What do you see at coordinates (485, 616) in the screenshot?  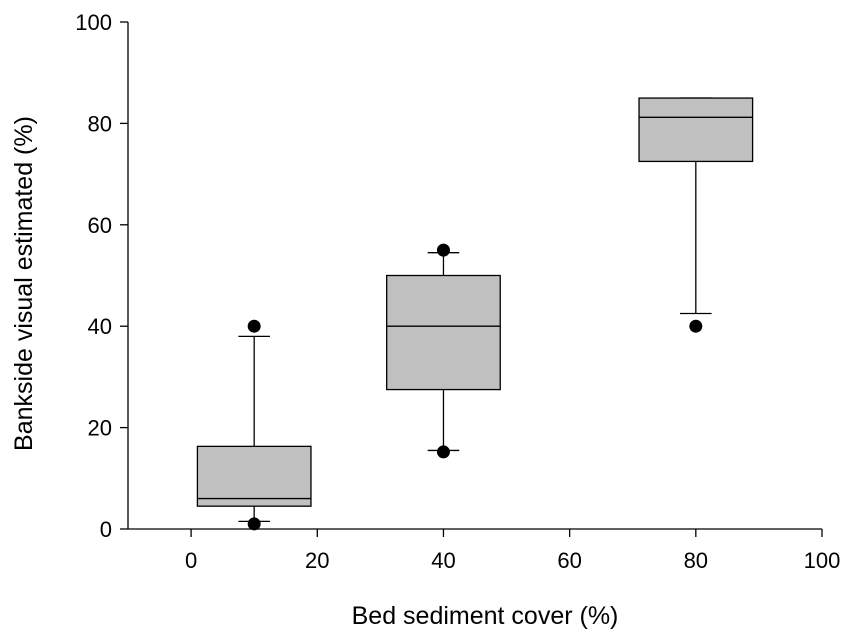 I see `x-axis-title: Bed sediment cover (%)` at bounding box center [485, 616].